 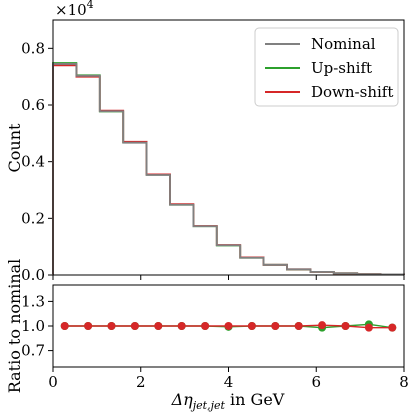 I want to click on bottom-x-tick-label: 8, so click(x=404, y=382).